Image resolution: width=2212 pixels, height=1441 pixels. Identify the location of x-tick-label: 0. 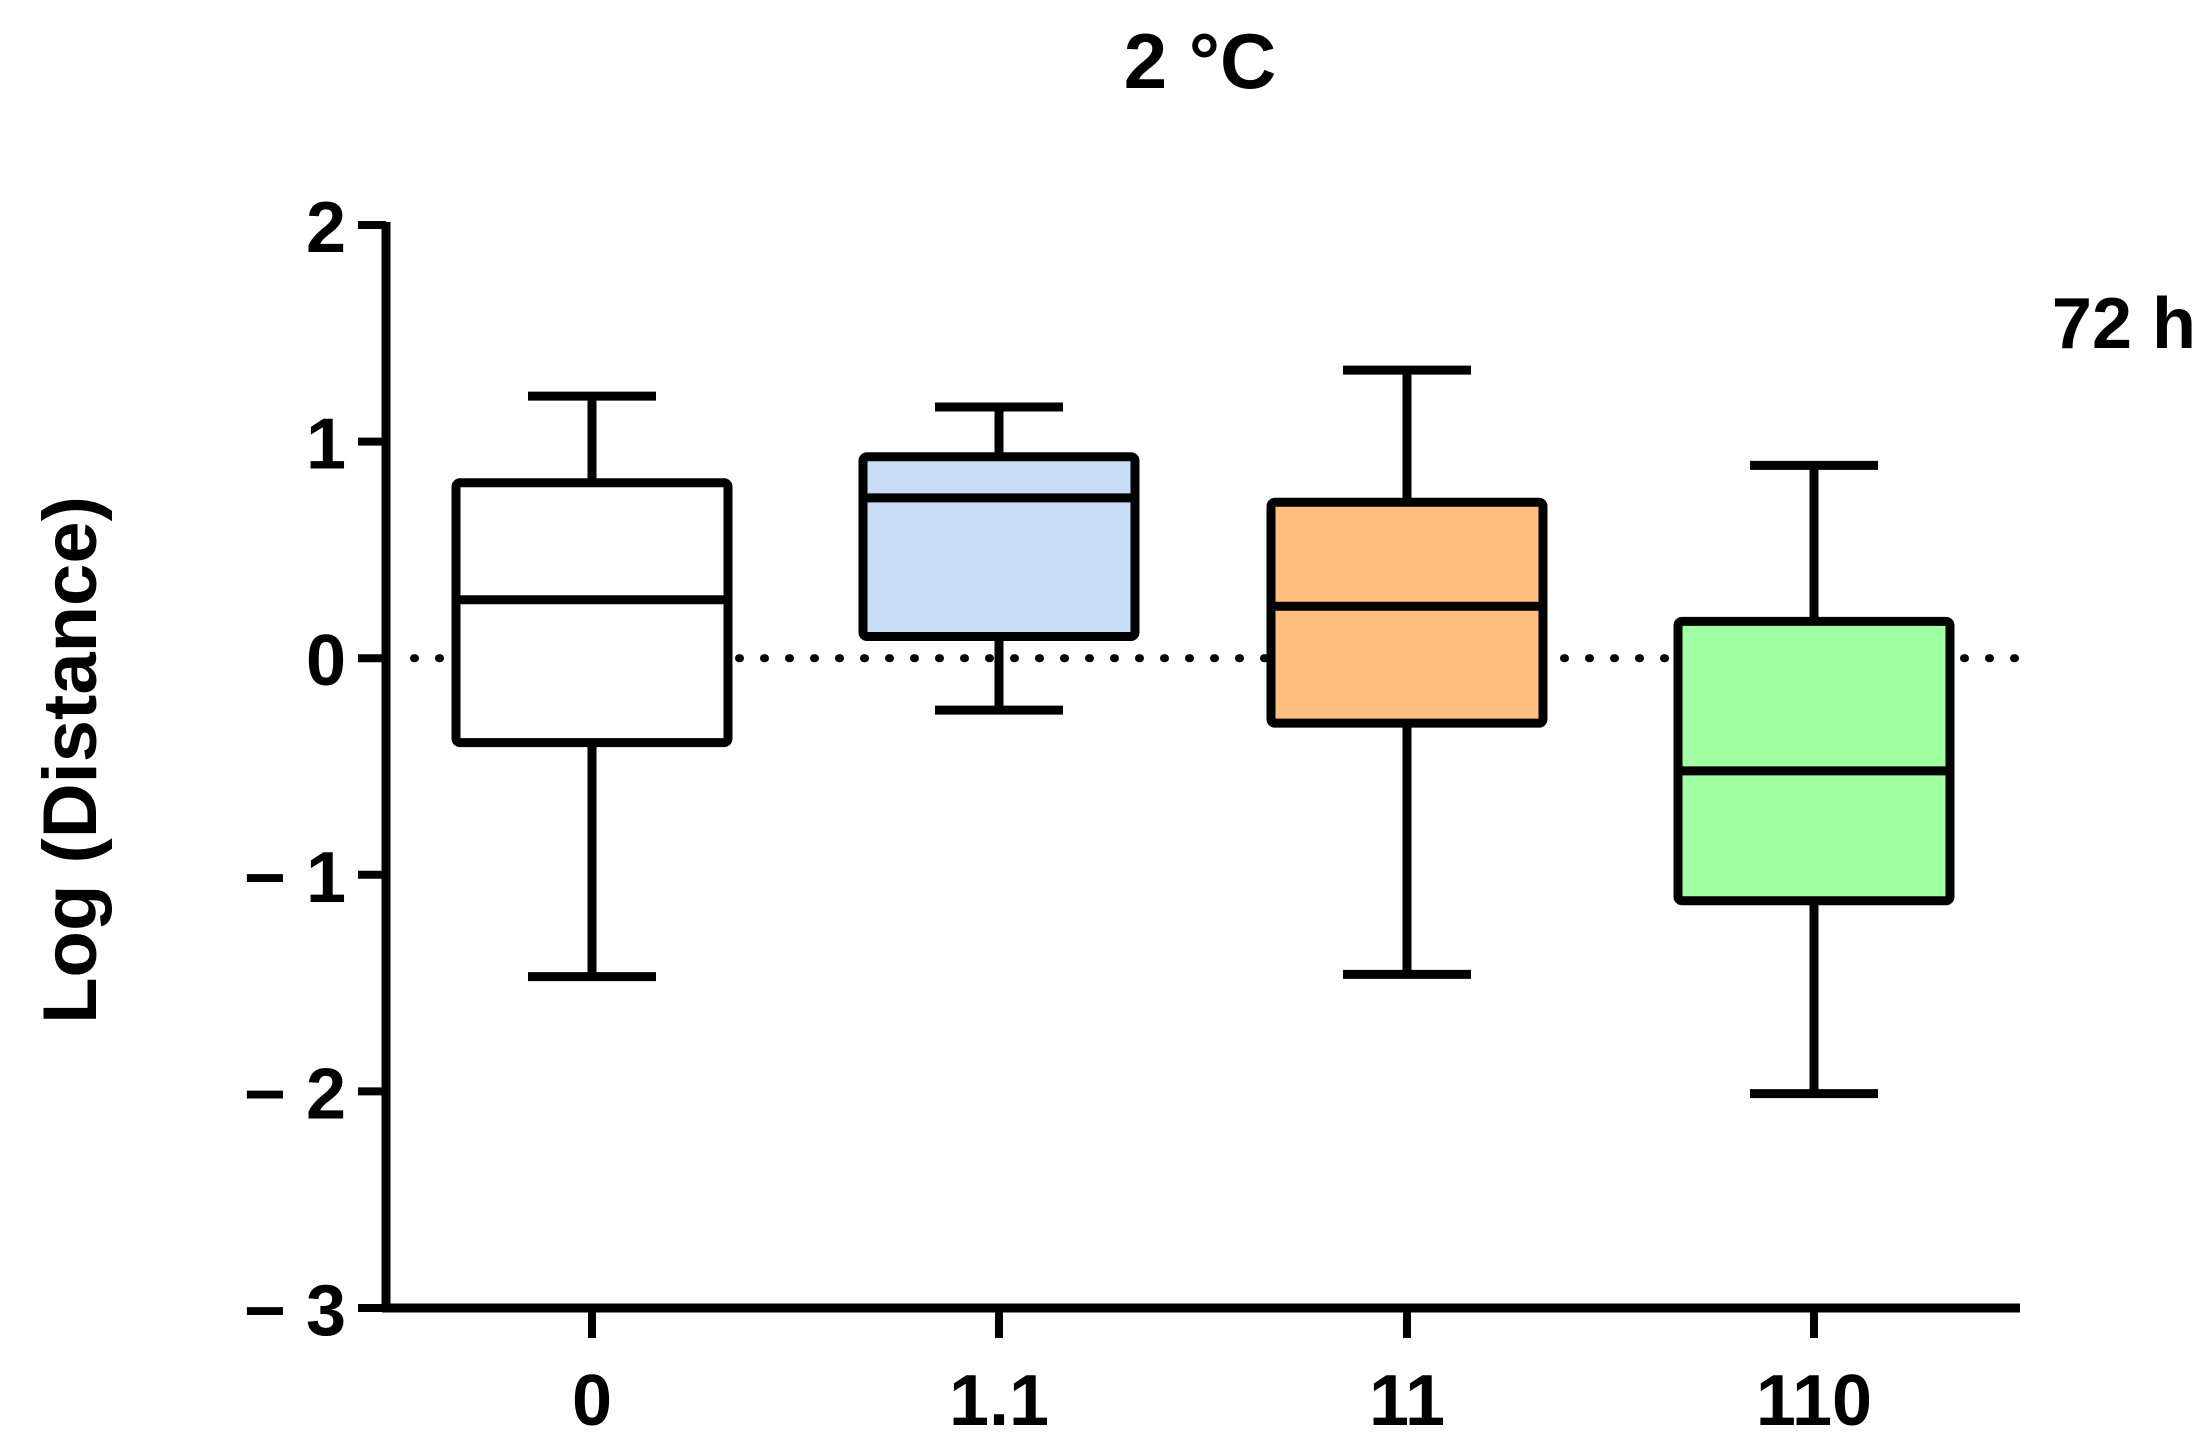
(592, 1401).